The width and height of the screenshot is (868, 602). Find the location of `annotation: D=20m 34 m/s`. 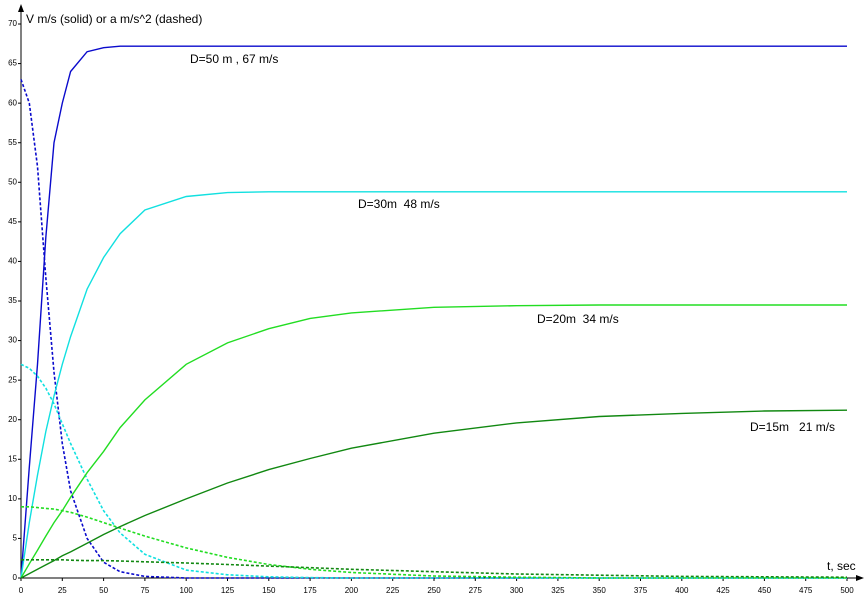

annotation: D=20m 34 m/s is located at coordinates (578, 319).